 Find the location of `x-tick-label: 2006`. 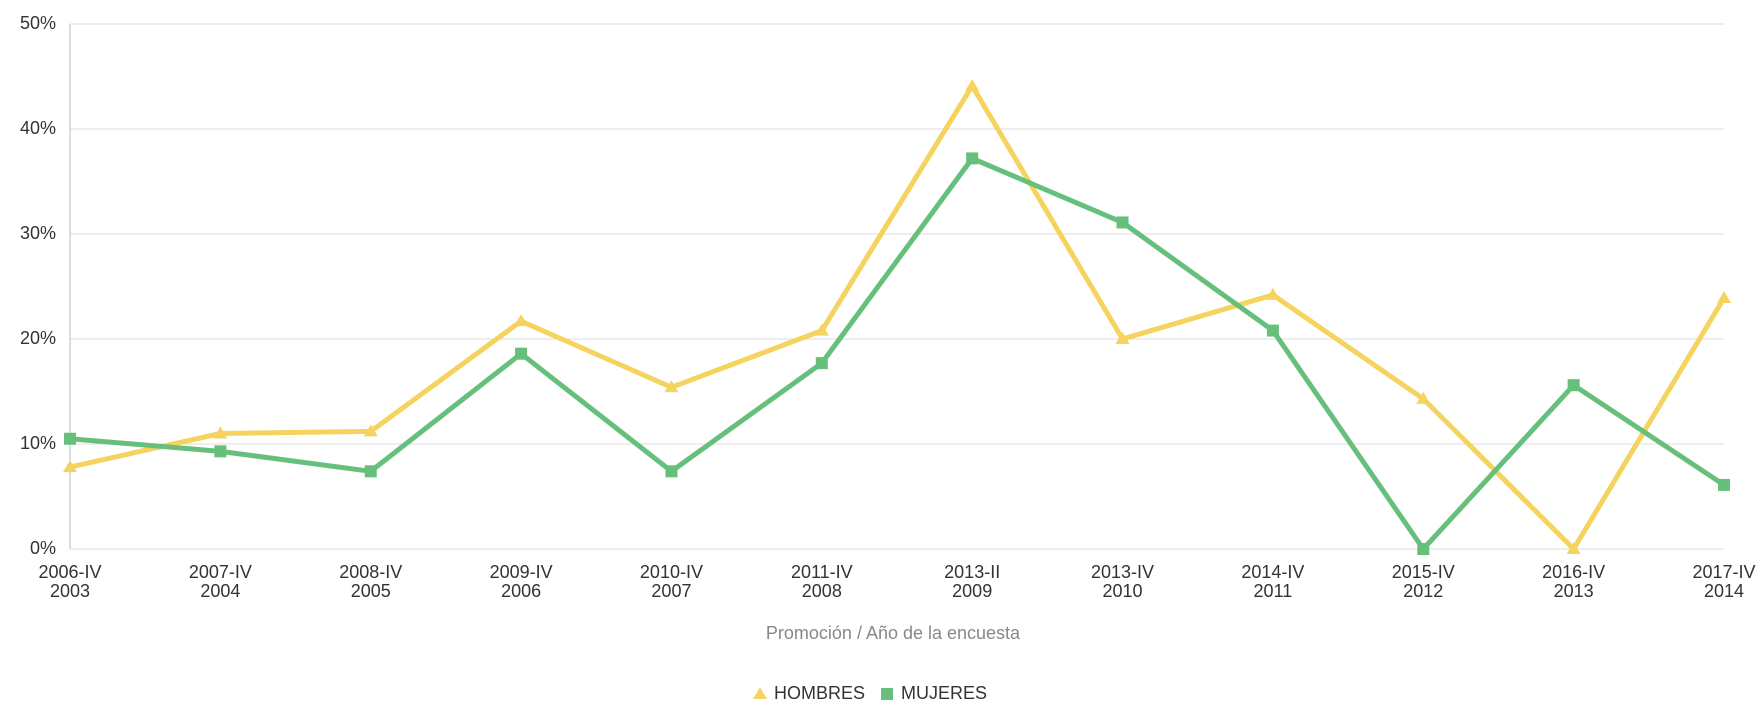

x-tick-label: 2006 is located at coordinates (521, 591).